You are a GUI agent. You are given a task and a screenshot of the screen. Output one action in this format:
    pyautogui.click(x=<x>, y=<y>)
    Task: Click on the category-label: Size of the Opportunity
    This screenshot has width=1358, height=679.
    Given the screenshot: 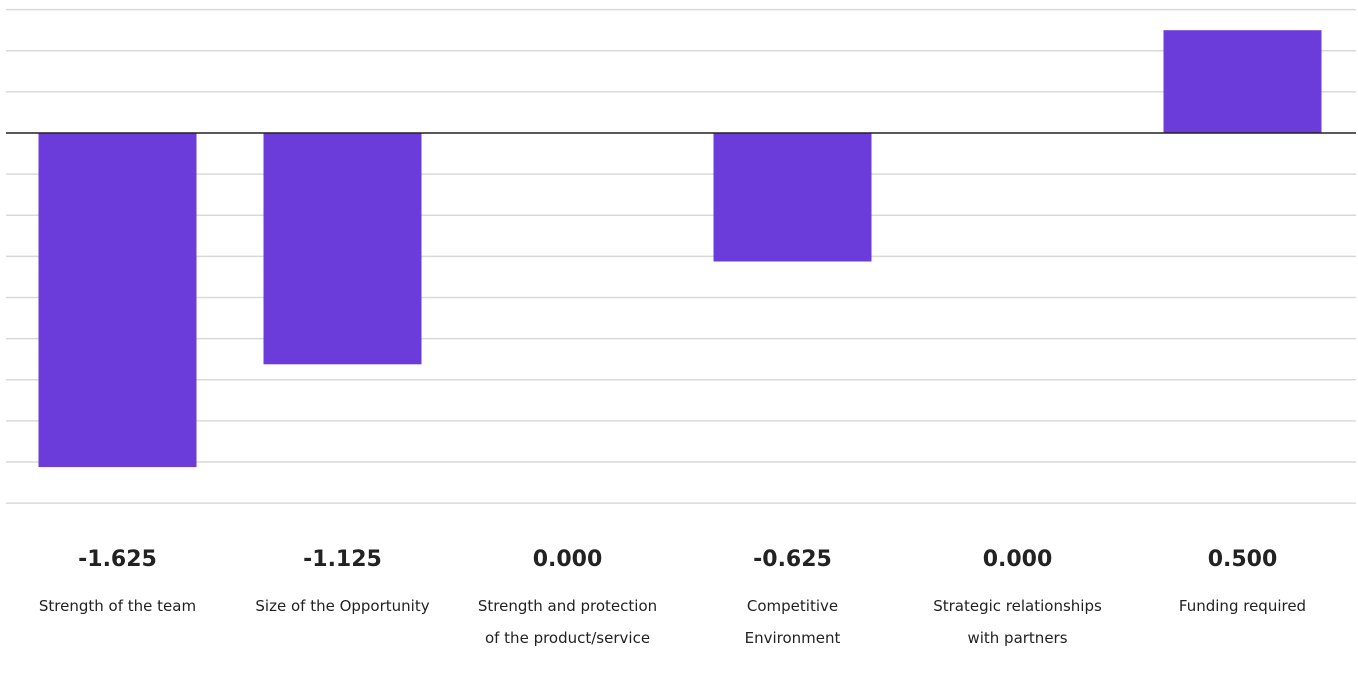 What is the action you would take?
    pyautogui.click(x=342, y=606)
    